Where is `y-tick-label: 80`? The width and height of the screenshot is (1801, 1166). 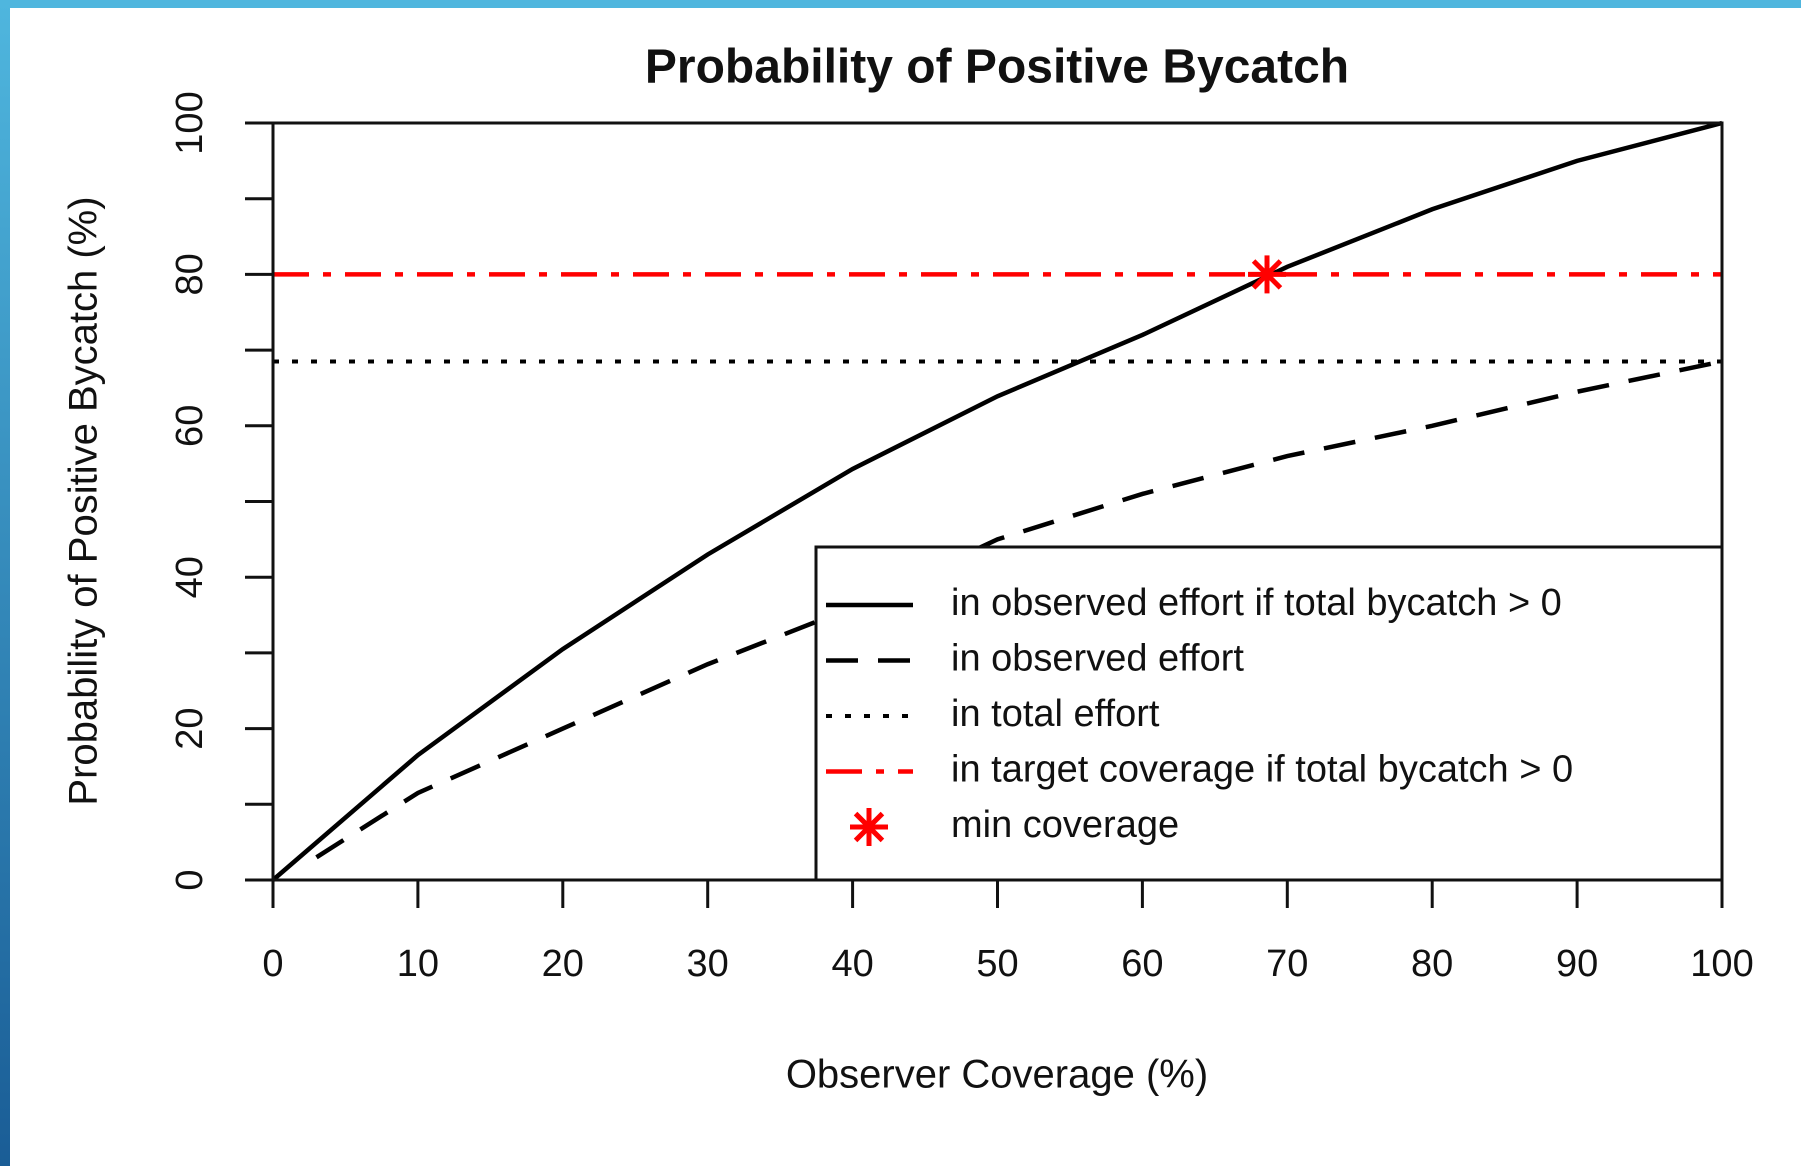
y-tick-label: 80 is located at coordinates (190, 274).